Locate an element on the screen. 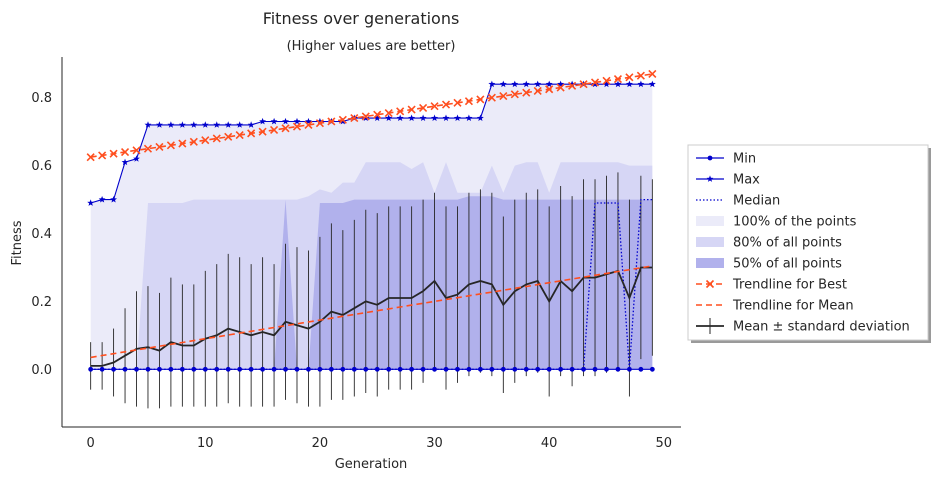 The height and width of the screenshot is (480, 937). legend-50-of-all-points-swatch is located at coordinates (710, 263).